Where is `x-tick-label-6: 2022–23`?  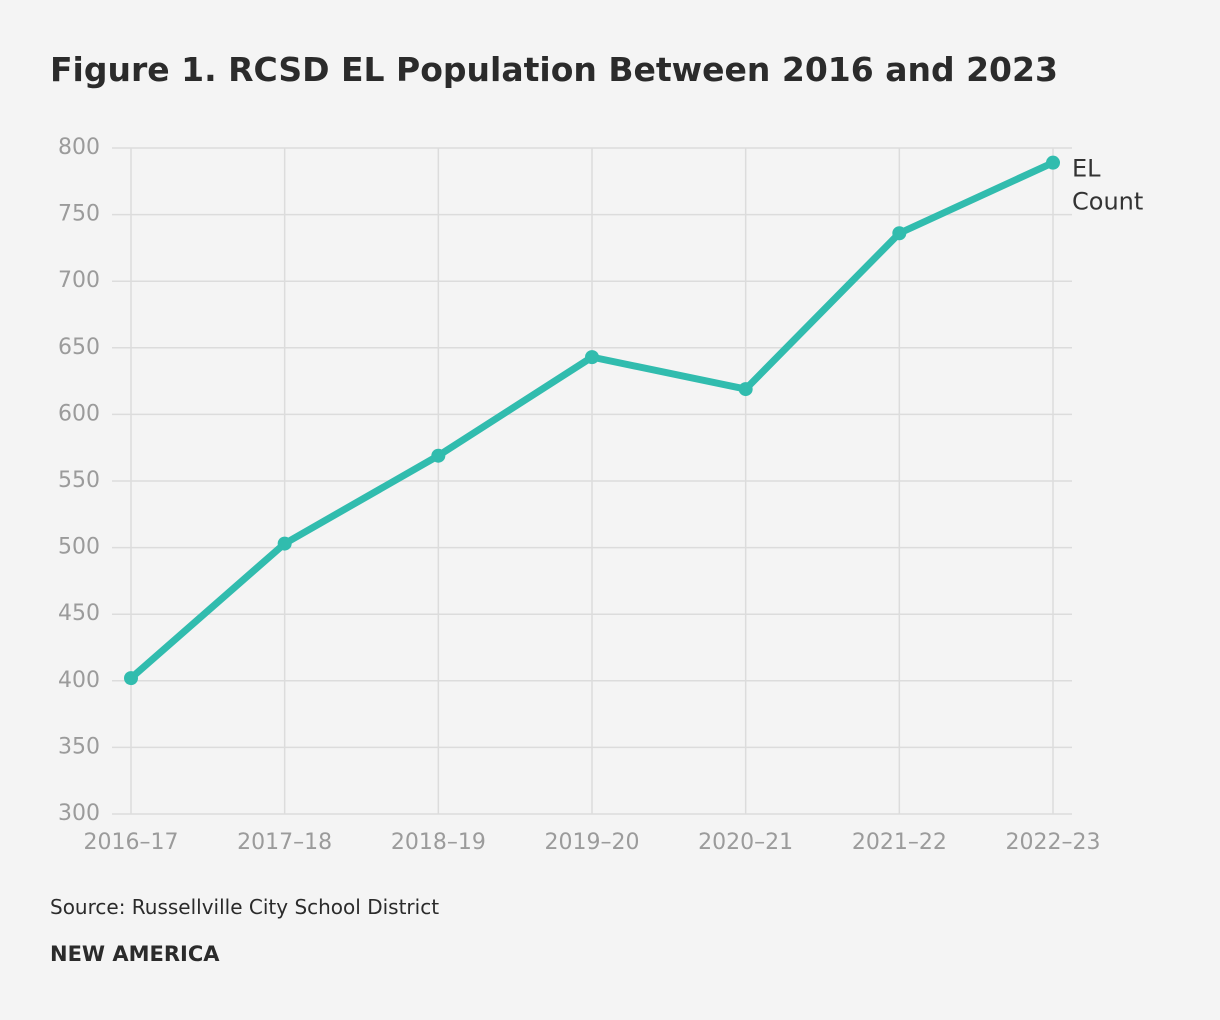
x-tick-label-6: 2022–23 is located at coordinates (1053, 842).